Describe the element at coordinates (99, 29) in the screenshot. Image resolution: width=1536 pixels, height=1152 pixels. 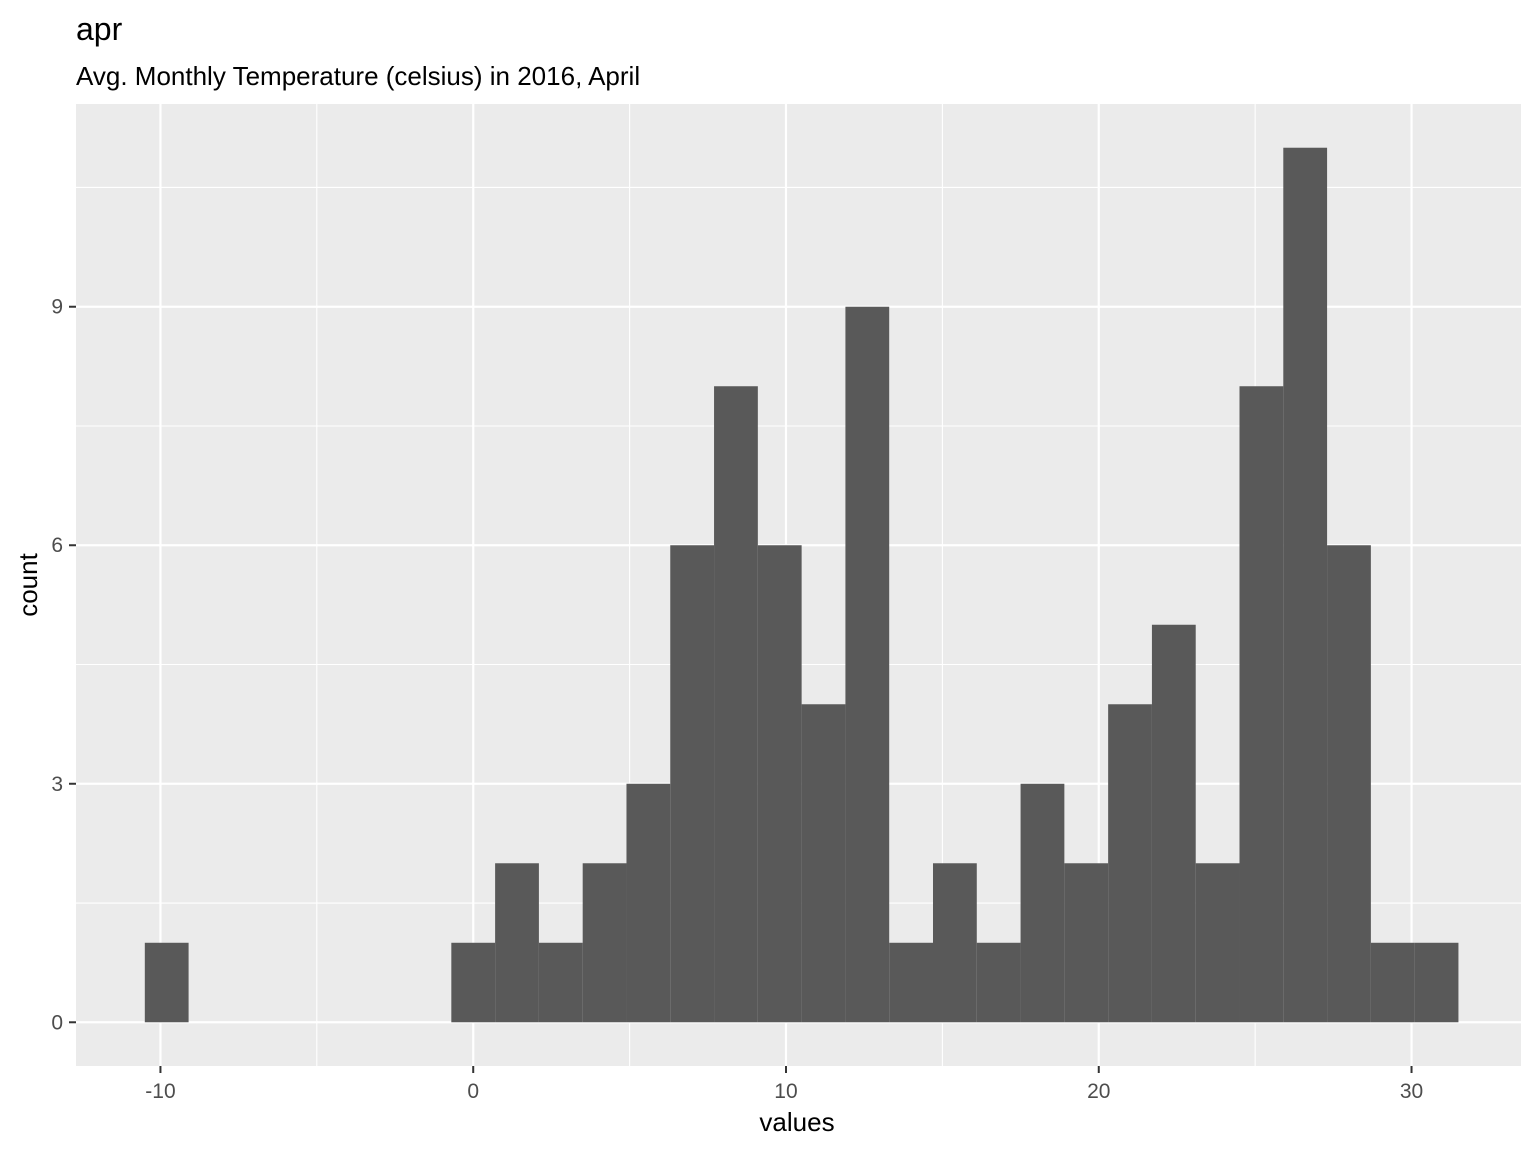
I see `chart-title: apr` at that location.